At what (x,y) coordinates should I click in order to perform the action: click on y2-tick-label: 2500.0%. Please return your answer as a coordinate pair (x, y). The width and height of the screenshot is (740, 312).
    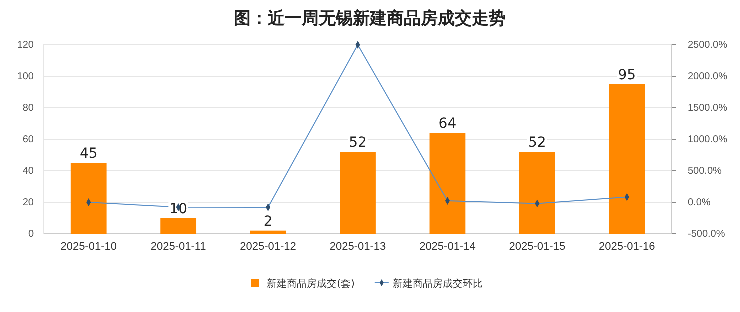
    Looking at the image, I should click on (708, 46).